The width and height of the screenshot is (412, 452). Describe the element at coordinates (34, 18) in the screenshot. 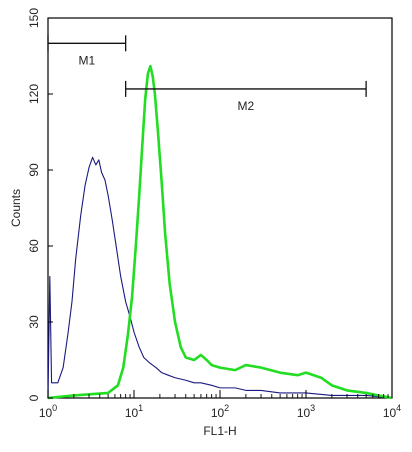

I see `y-tick-label: 150` at that location.